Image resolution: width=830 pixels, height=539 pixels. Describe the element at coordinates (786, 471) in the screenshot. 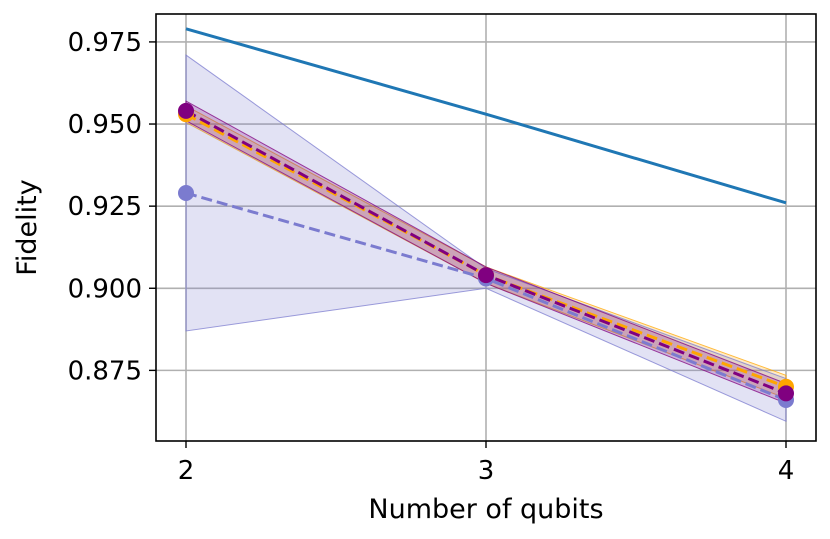

I see `x-tick-label: 4` at that location.